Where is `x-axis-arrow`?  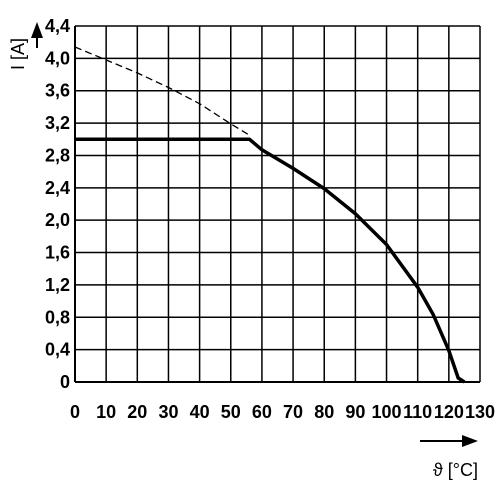
x-axis-arrow is located at coordinates (449, 441).